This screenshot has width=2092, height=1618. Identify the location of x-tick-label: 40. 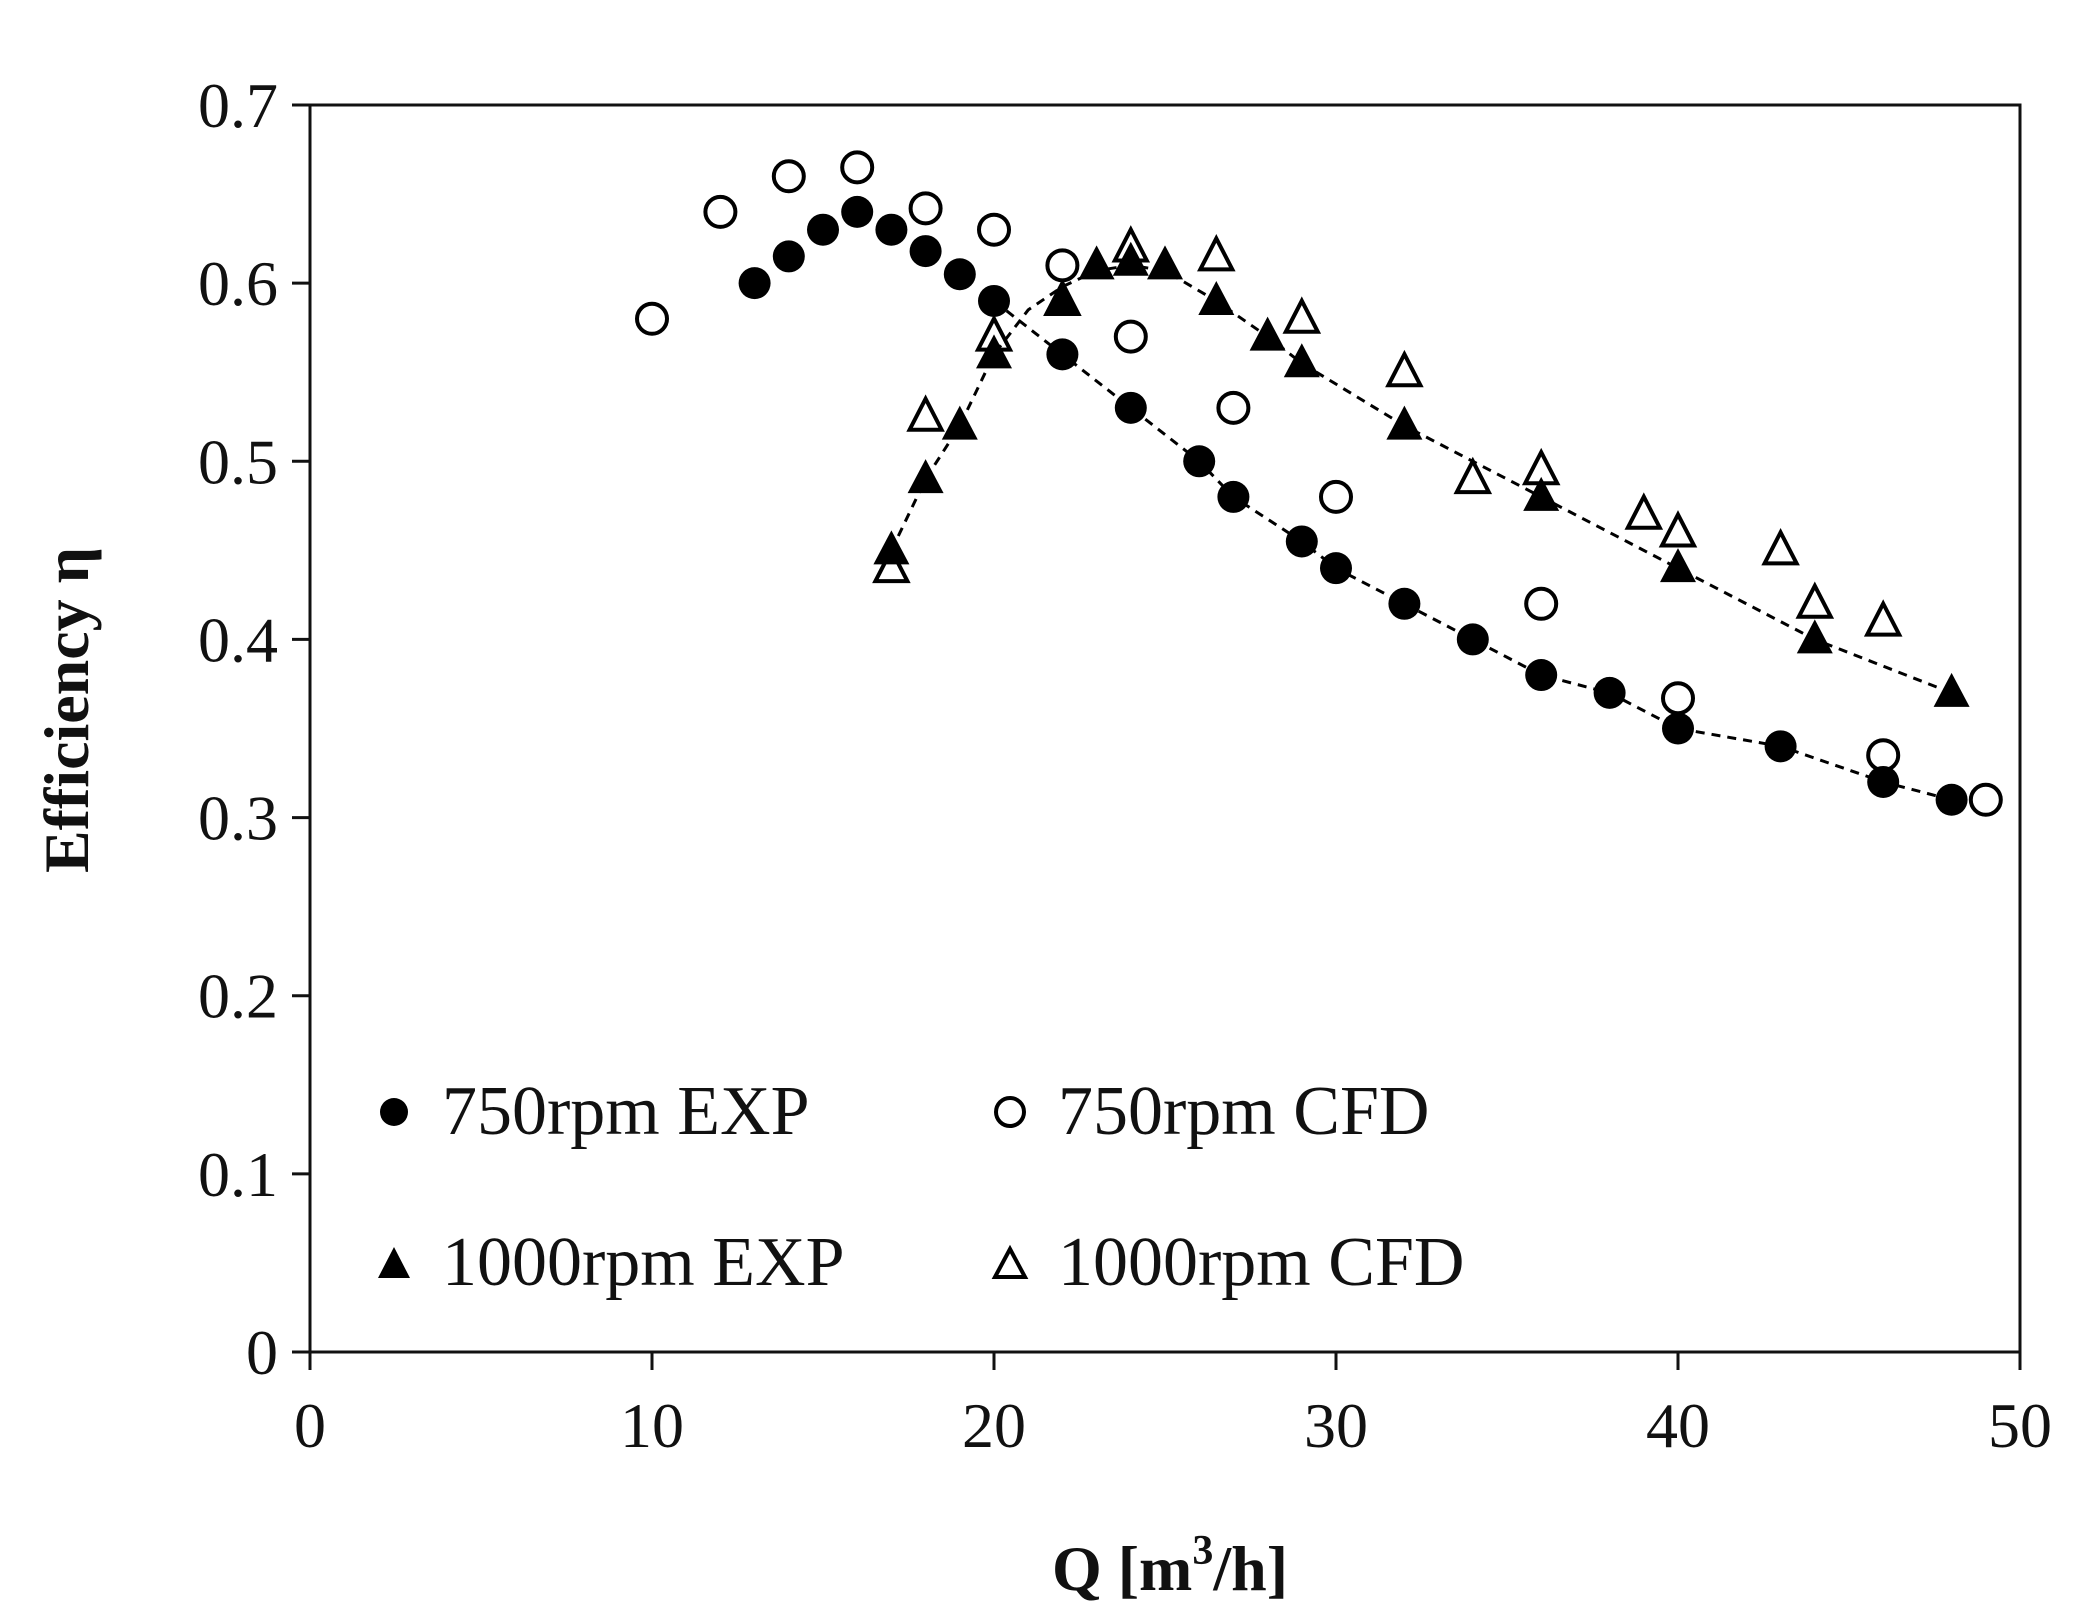
(1678, 1425).